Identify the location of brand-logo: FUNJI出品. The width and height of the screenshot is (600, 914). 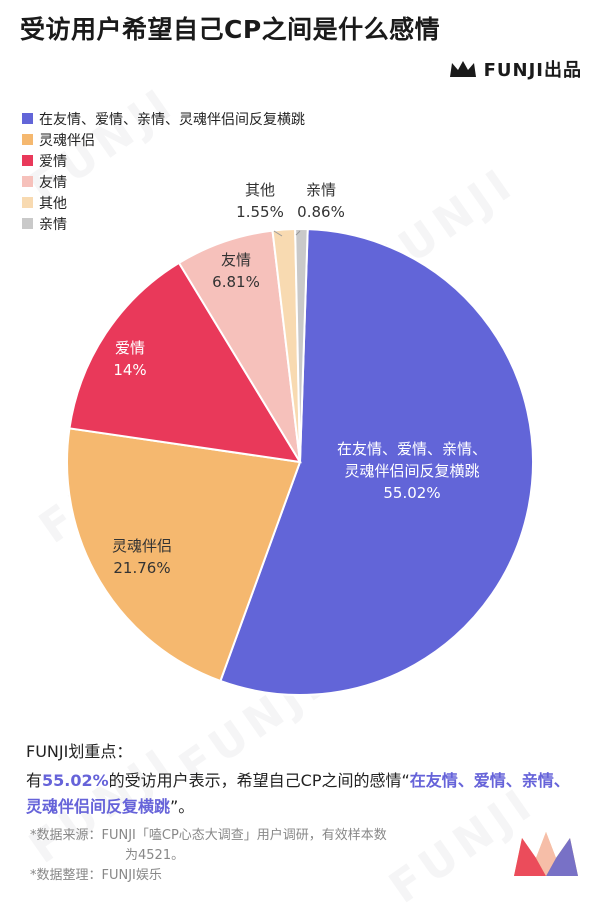
(515, 69).